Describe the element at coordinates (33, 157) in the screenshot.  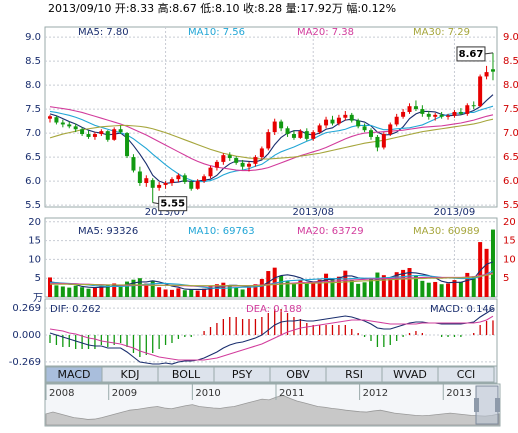
I see `y-tick-label: 6.5` at that location.